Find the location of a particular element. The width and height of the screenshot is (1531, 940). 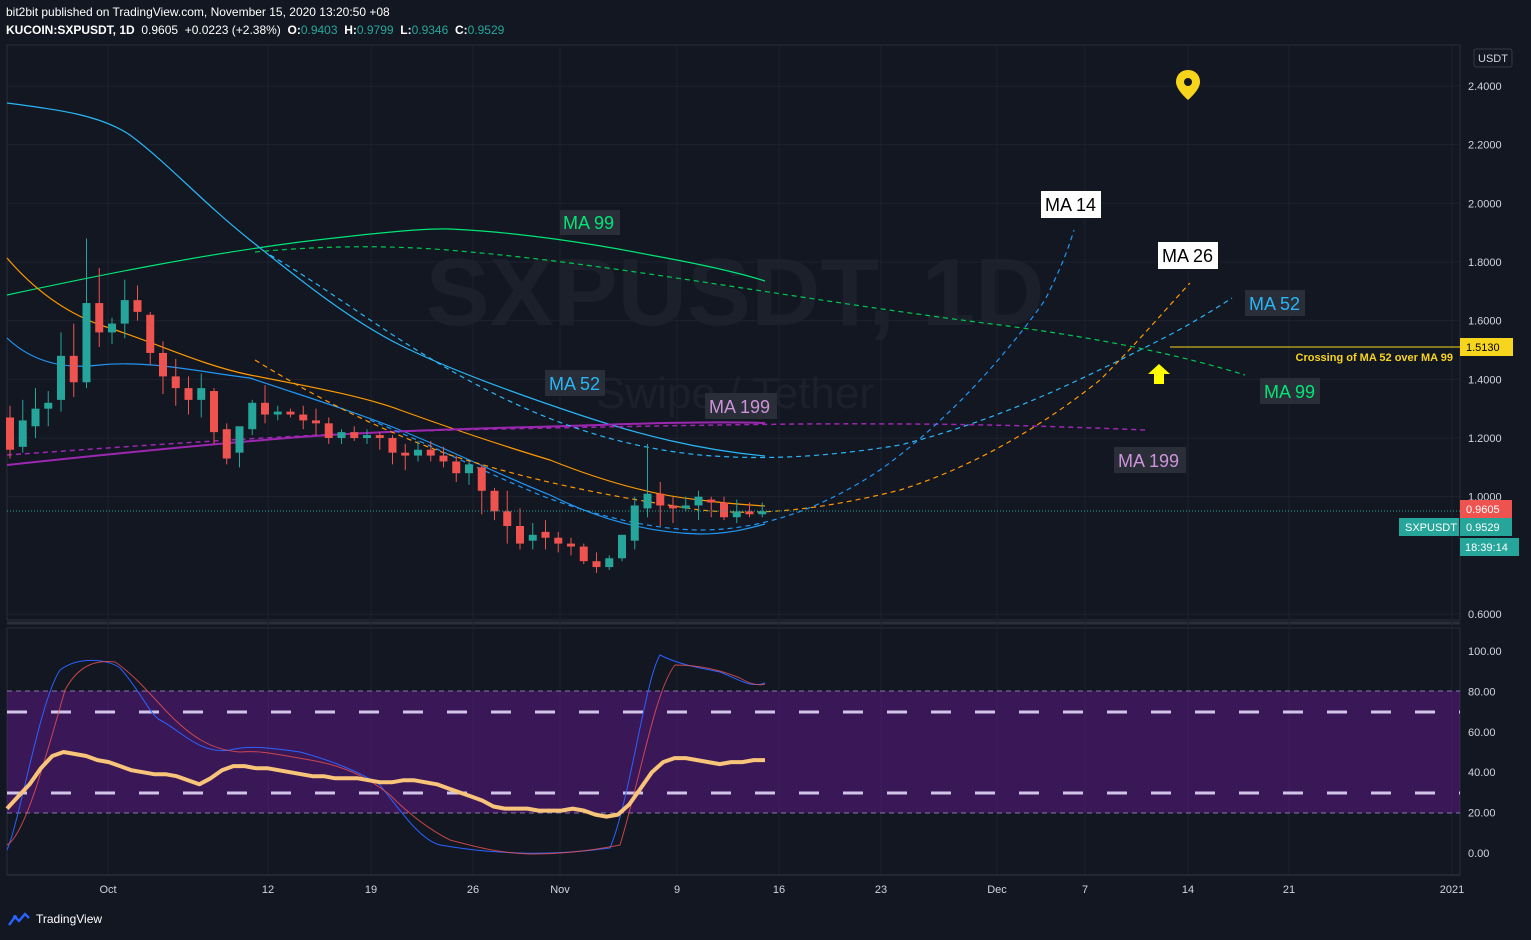

crossing-note: Crossing of MA 52 over MA 99 is located at coordinates (1375, 358).